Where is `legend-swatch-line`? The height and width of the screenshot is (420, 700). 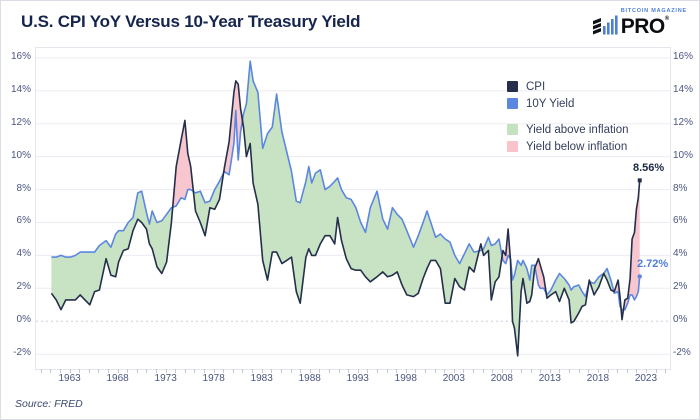 legend-swatch-line is located at coordinates (512, 86).